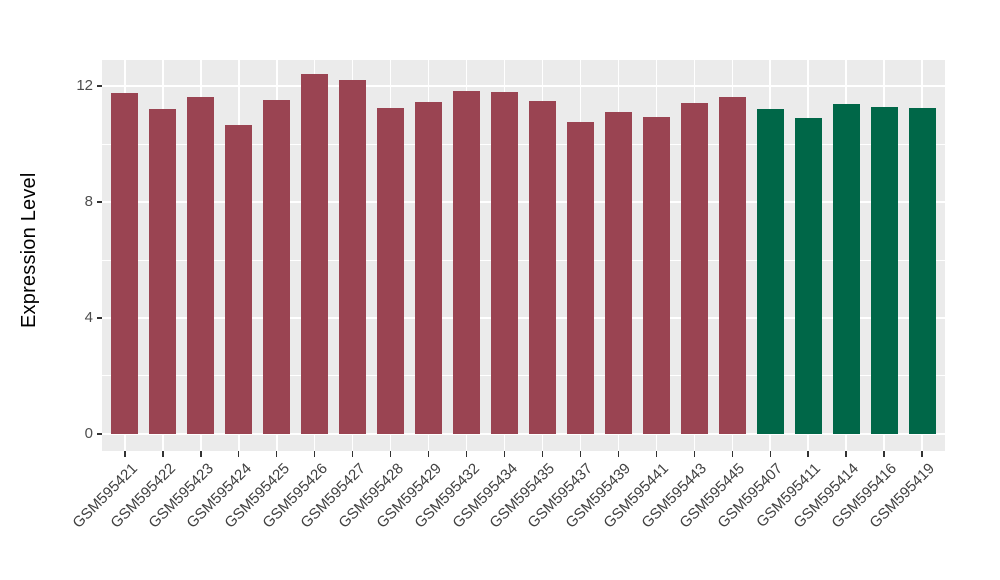 The image size is (1000, 580). Describe the element at coordinates (88, 202) in the screenshot. I see `y-tick-label: 8` at that location.